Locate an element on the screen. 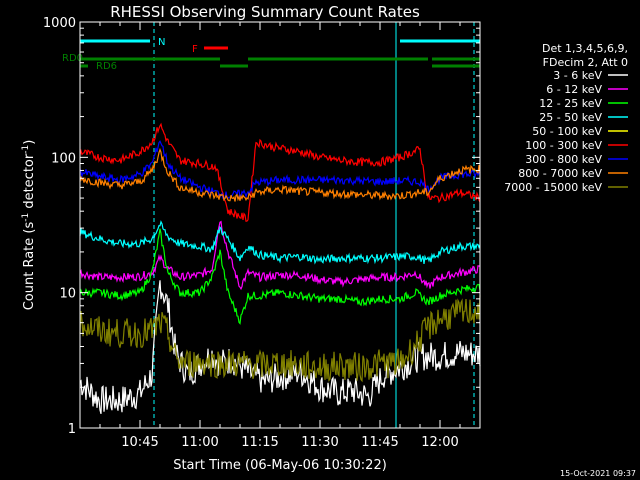 The width and height of the screenshot is (640, 480). legend-entry-label: 7000 - 15000 keV is located at coordinates (553, 187).